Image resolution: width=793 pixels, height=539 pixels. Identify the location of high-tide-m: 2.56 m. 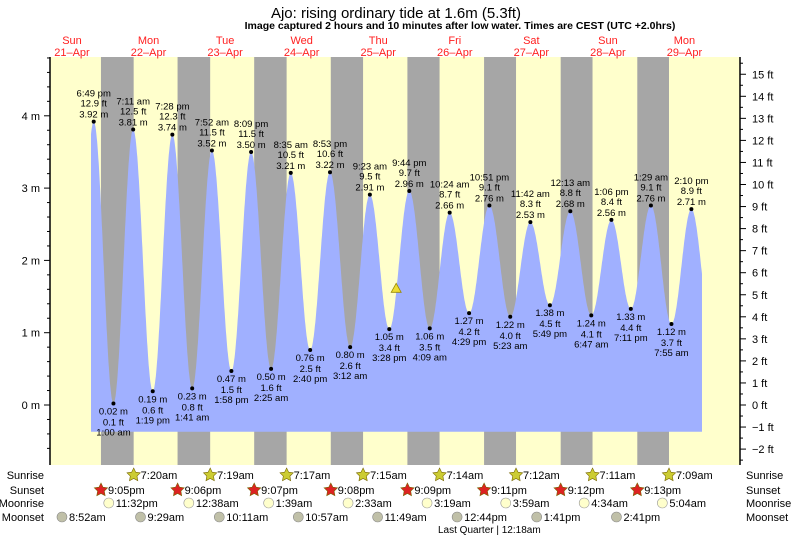
(611, 213).